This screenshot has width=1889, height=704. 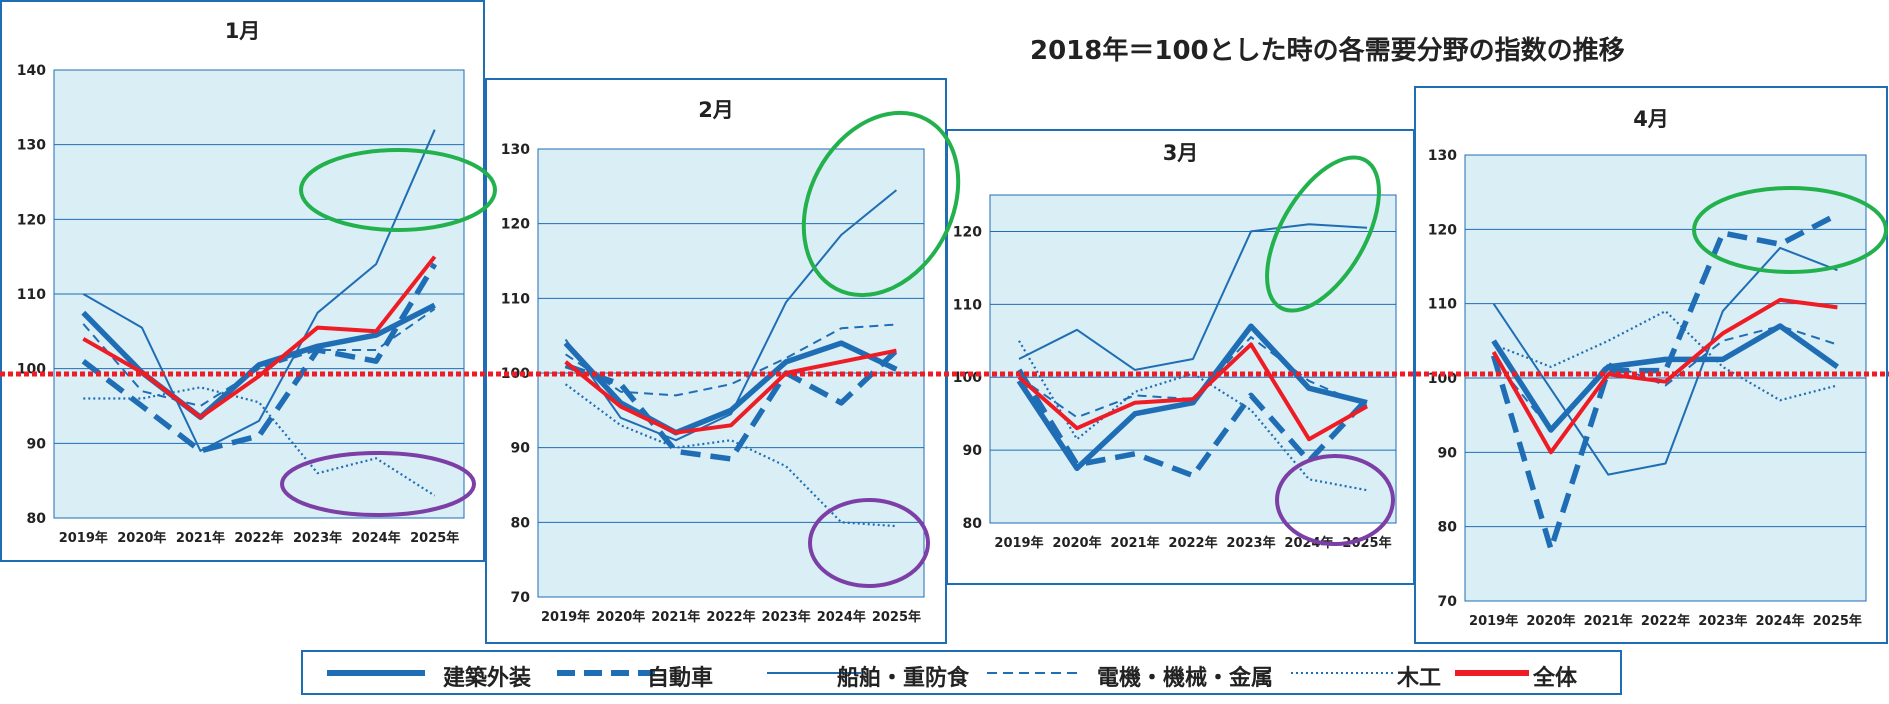 I want to click on chart-title: 4月, so click(x=1651, y=119).